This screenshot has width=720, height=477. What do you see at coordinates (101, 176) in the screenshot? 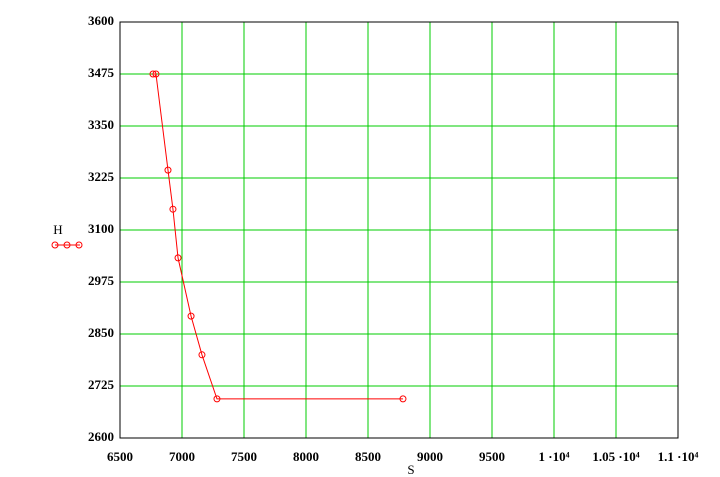
I see `y-tick-label: 3225` at bounding box center [101, 176].